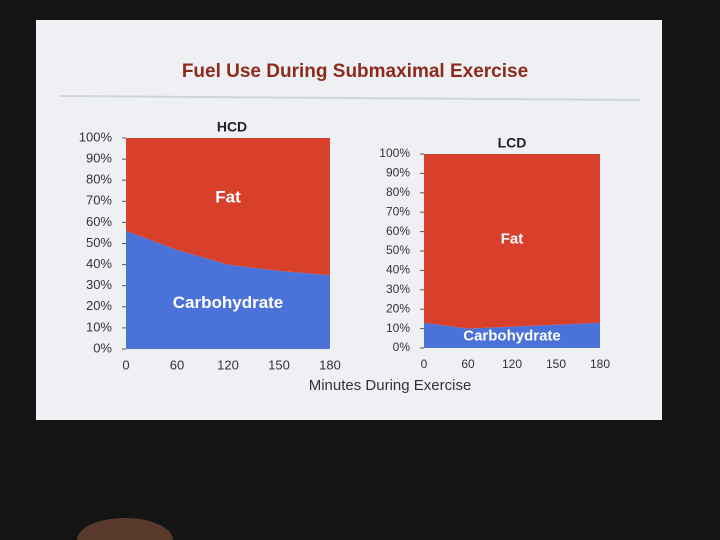 The width and height of the screenshot is (720, 540). Describe the element at coordinates (232, 127) in the screenshot. I see `chart-title: HCD` at that location.